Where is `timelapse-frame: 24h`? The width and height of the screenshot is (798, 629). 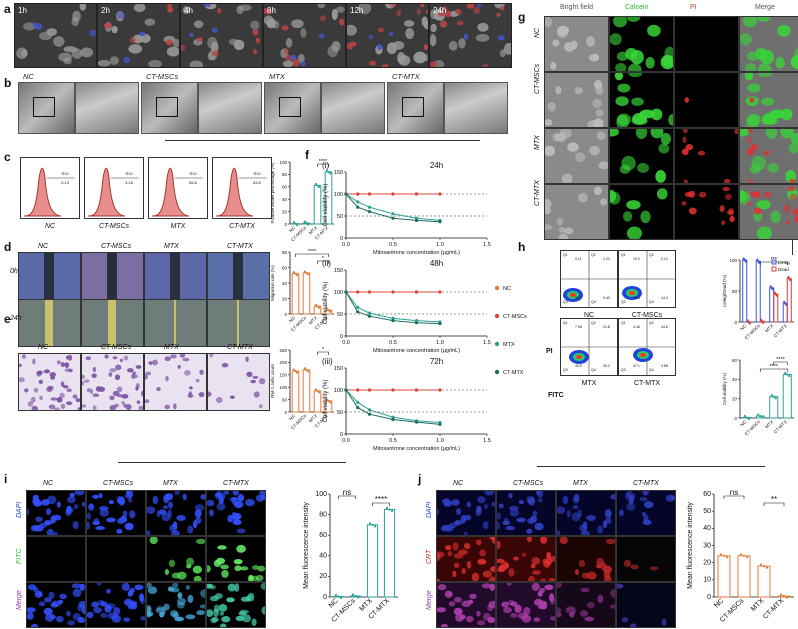
timelapse-frame: 24h is located at coordinates (470, 35).